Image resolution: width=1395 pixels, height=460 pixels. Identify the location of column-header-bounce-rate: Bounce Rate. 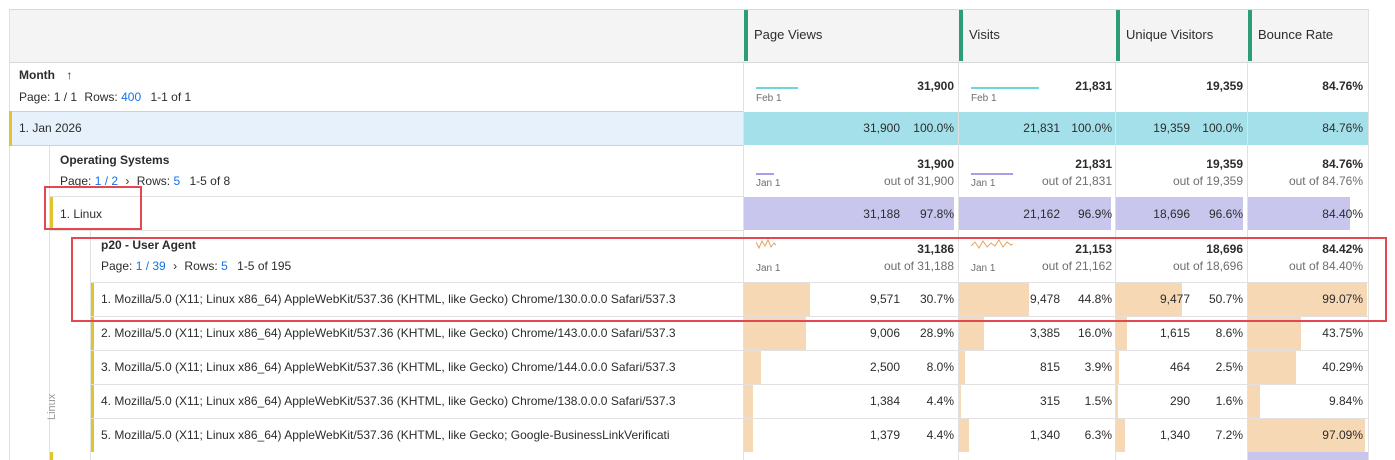
(1308, 35).